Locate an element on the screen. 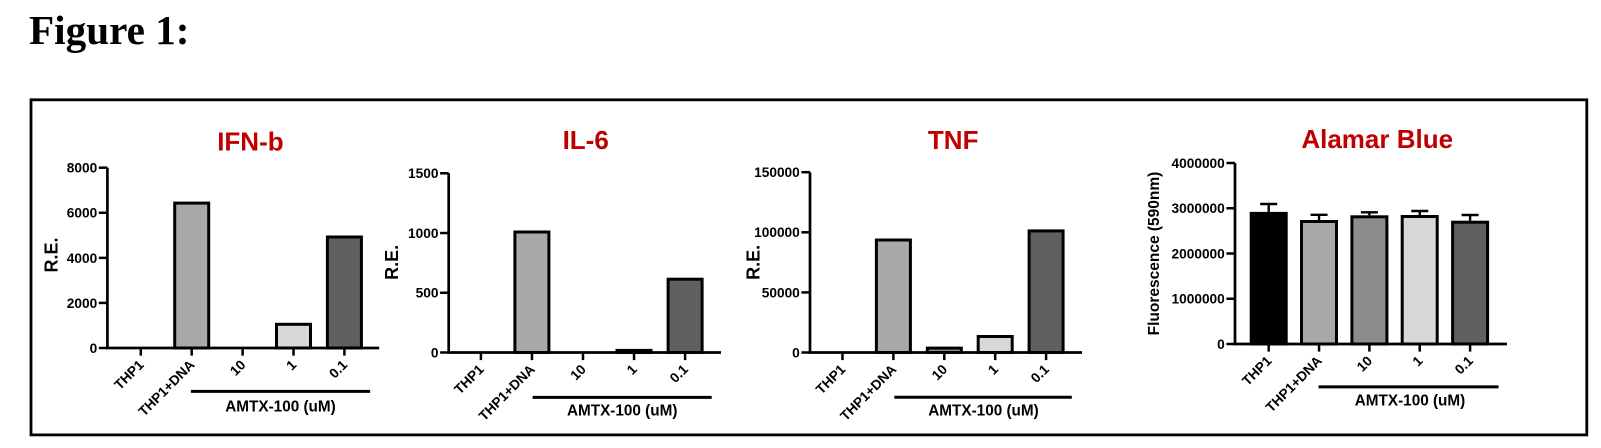  svg-text: Figure 1: is located at coordinates (109, 30).